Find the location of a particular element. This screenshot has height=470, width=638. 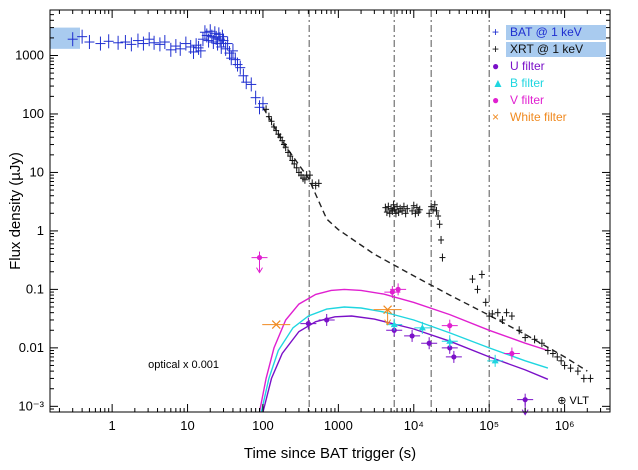

x-tick-label: 10⁶ is located at coordinates (565, 425).